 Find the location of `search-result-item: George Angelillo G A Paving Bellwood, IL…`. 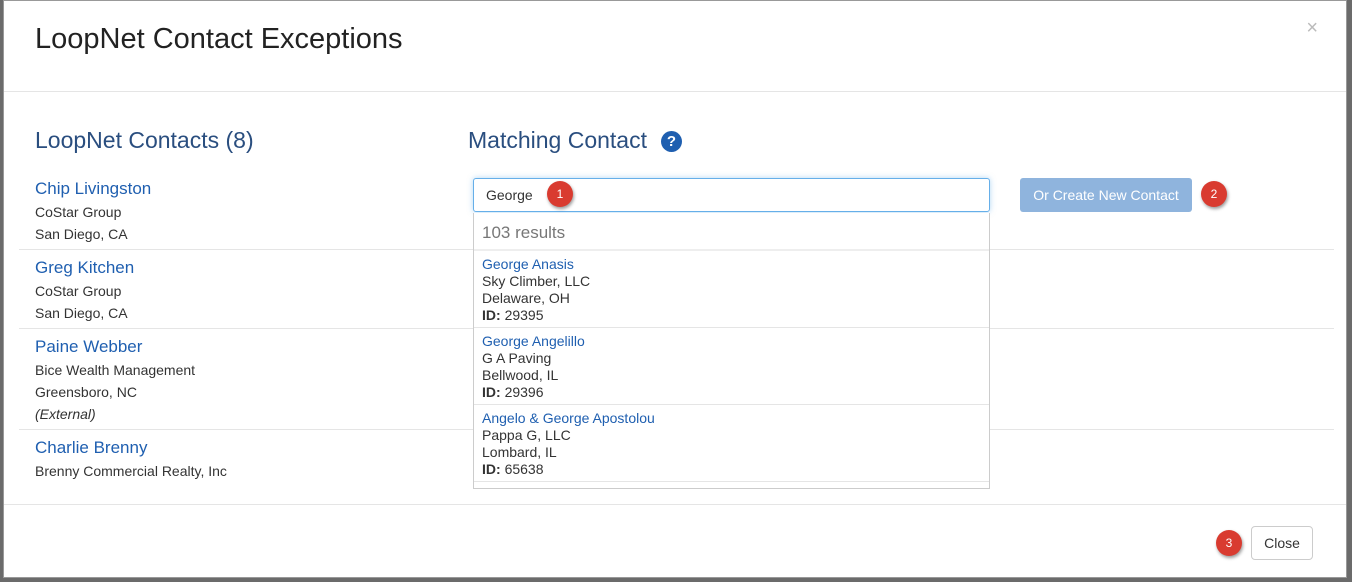

search-result-item: George Angelillo G A Paving Bellwood, IL… is located at coordinates (731, 366).